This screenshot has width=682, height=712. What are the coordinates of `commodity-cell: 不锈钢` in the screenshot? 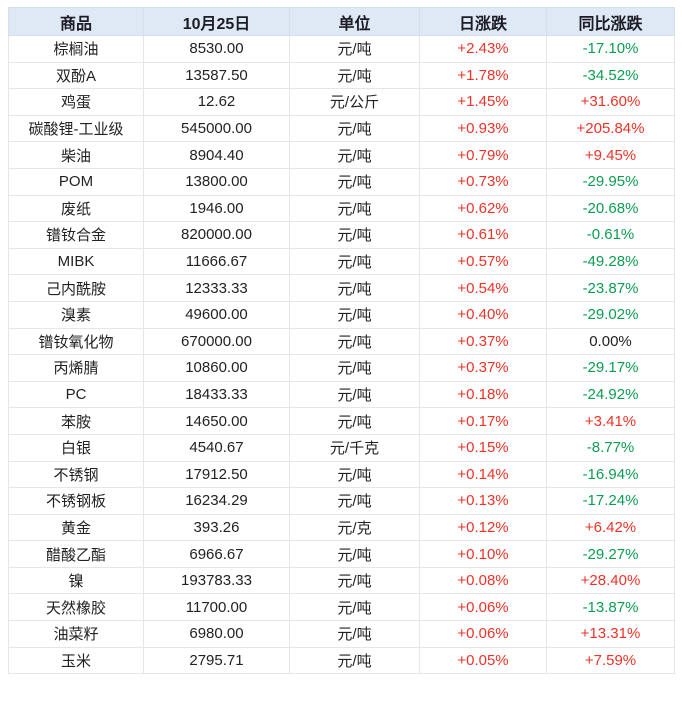 It's located at (76, 474).